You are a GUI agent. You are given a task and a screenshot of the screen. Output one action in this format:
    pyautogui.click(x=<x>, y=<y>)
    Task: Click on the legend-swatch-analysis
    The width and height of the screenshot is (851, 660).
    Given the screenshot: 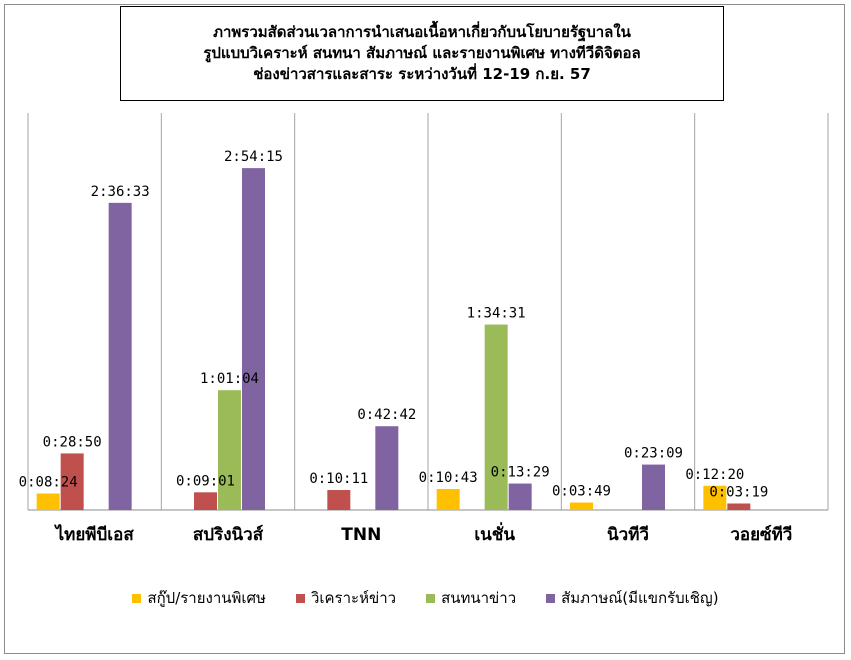 What is the action you would take?
    pyautogui.click(x=300, y=598)
    